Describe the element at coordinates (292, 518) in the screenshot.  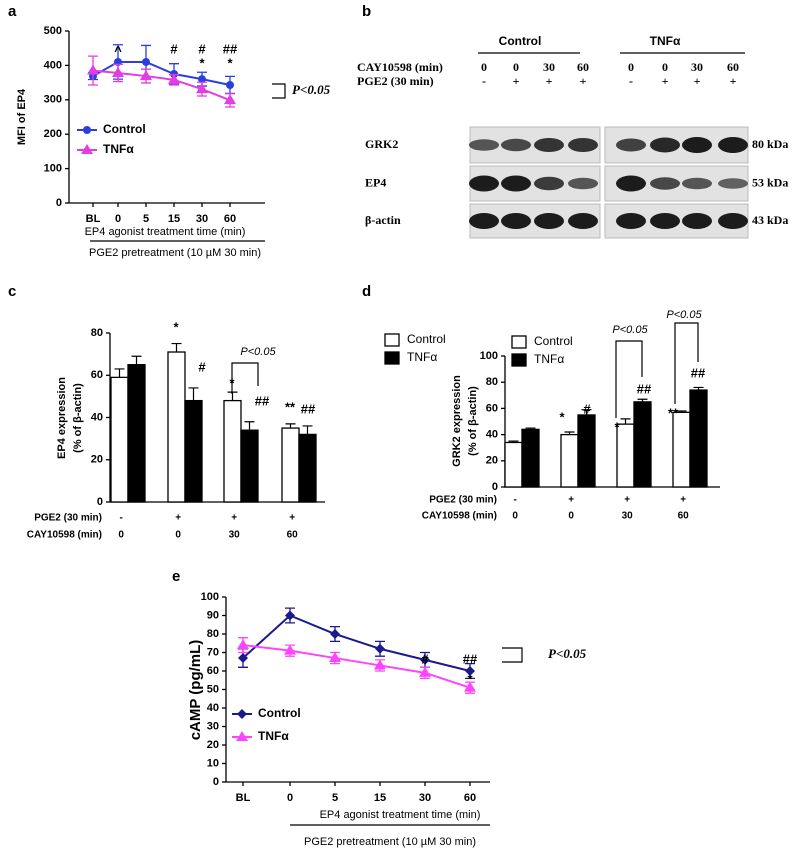
I see `x-tick-label: +` at that location.